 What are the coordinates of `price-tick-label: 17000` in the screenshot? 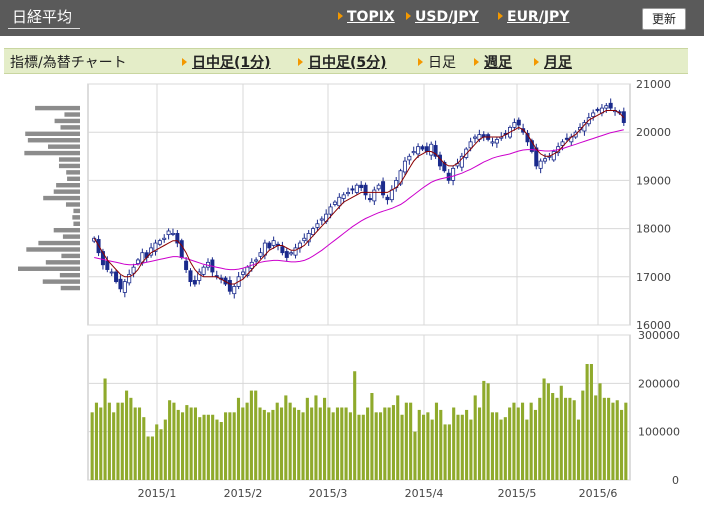 It's located at (653, 277).